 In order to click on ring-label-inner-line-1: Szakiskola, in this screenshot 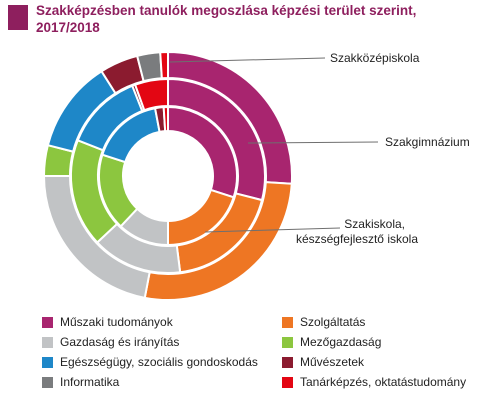, I will do `click(374, 224)`.